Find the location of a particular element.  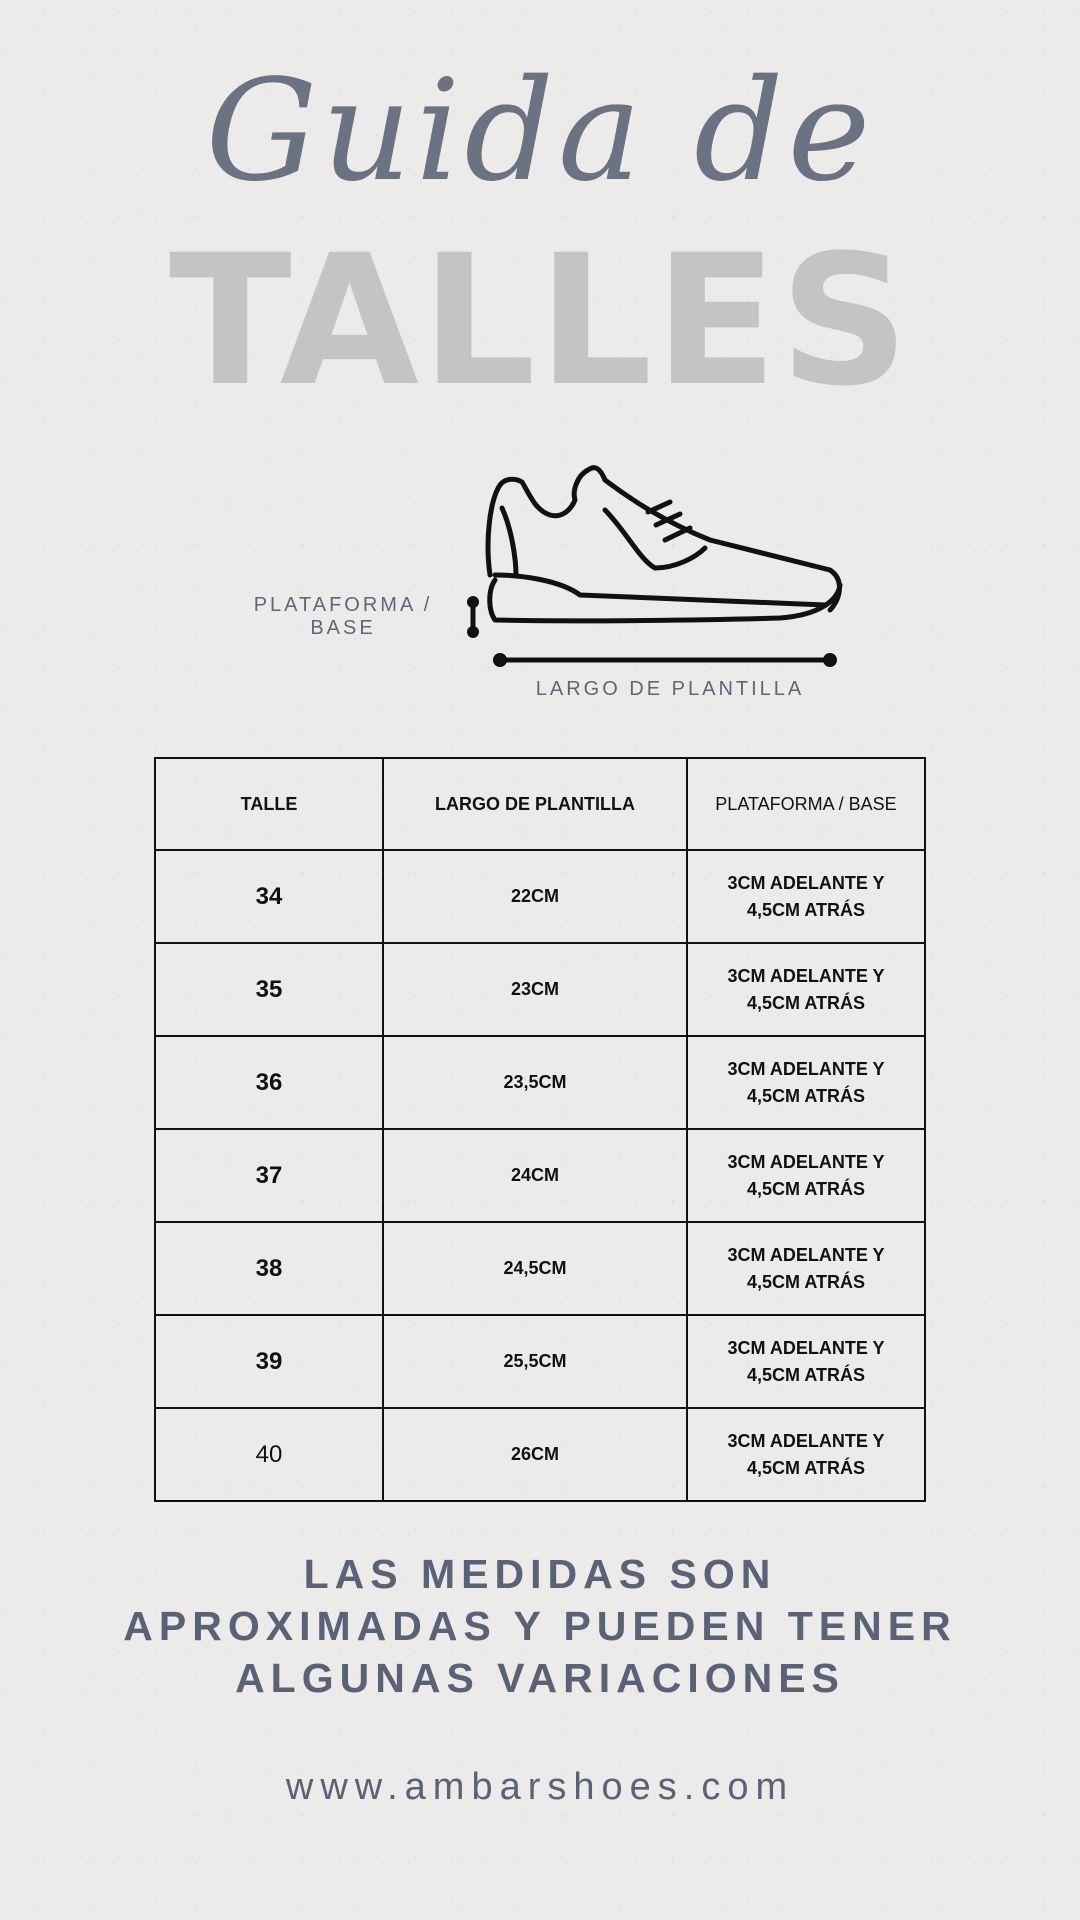

size-cell: 40 is located at coordinates (269, 1454).